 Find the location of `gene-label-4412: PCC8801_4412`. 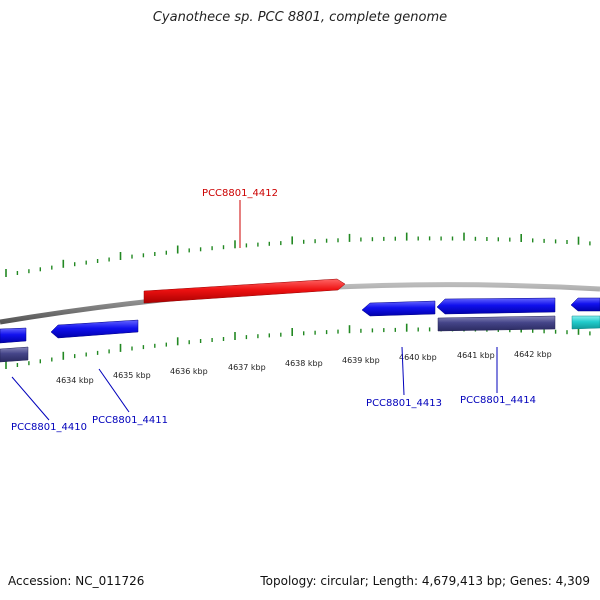

gene-label-4412: PCC8801_4412 is located at coordinates (240, 193).